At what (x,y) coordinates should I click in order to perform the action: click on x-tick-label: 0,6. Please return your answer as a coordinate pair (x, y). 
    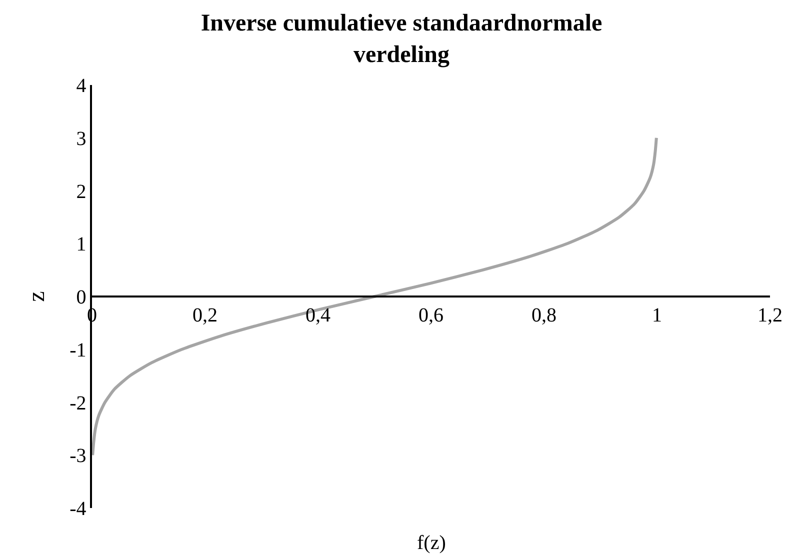
    Looking at the image, I should click on (431, 315).